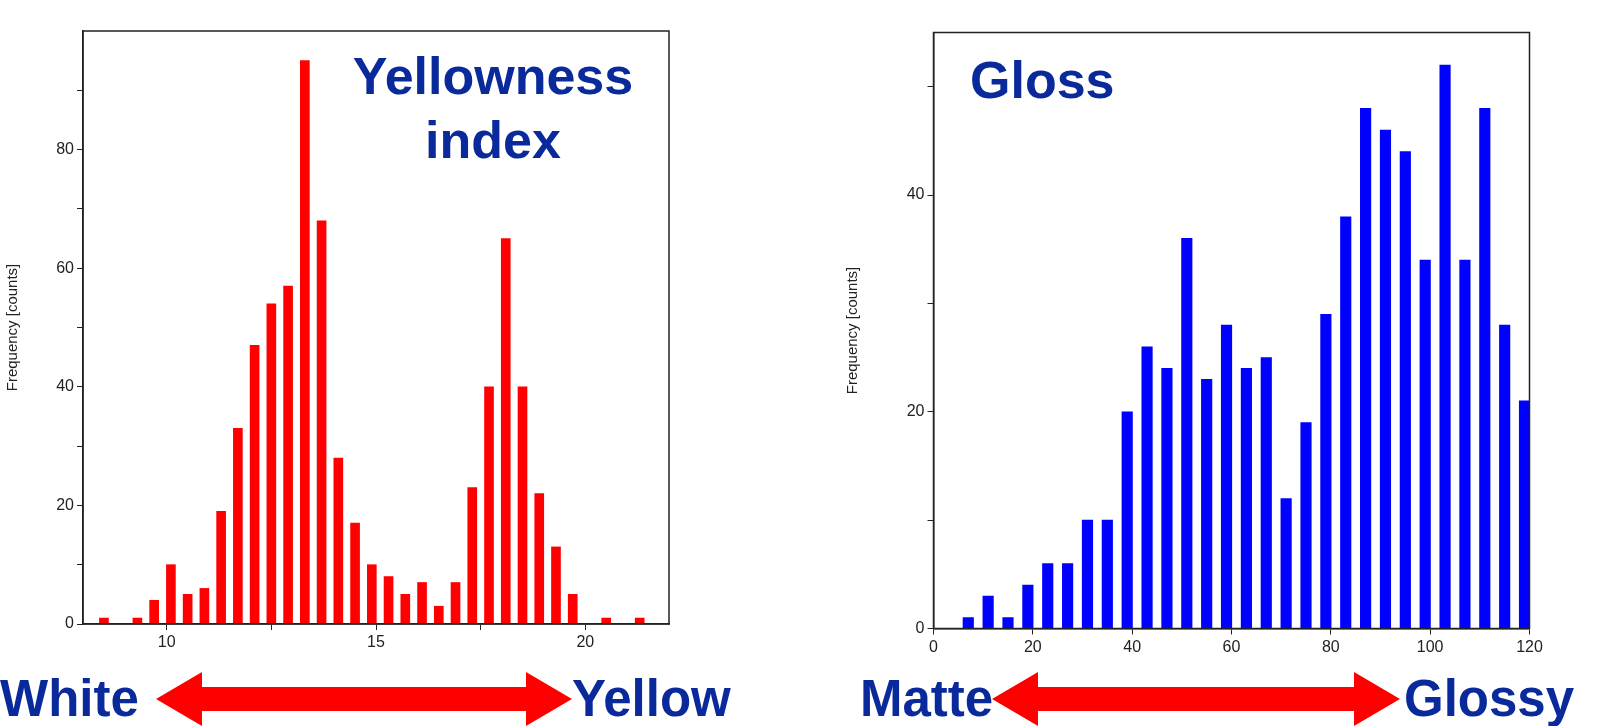 The height and width of the screenshot is (726, 1611). What do you see at coordinates (65, 267) in the screenshot?
I see `y-tick-label: 60` at bounding box center [65, 267].